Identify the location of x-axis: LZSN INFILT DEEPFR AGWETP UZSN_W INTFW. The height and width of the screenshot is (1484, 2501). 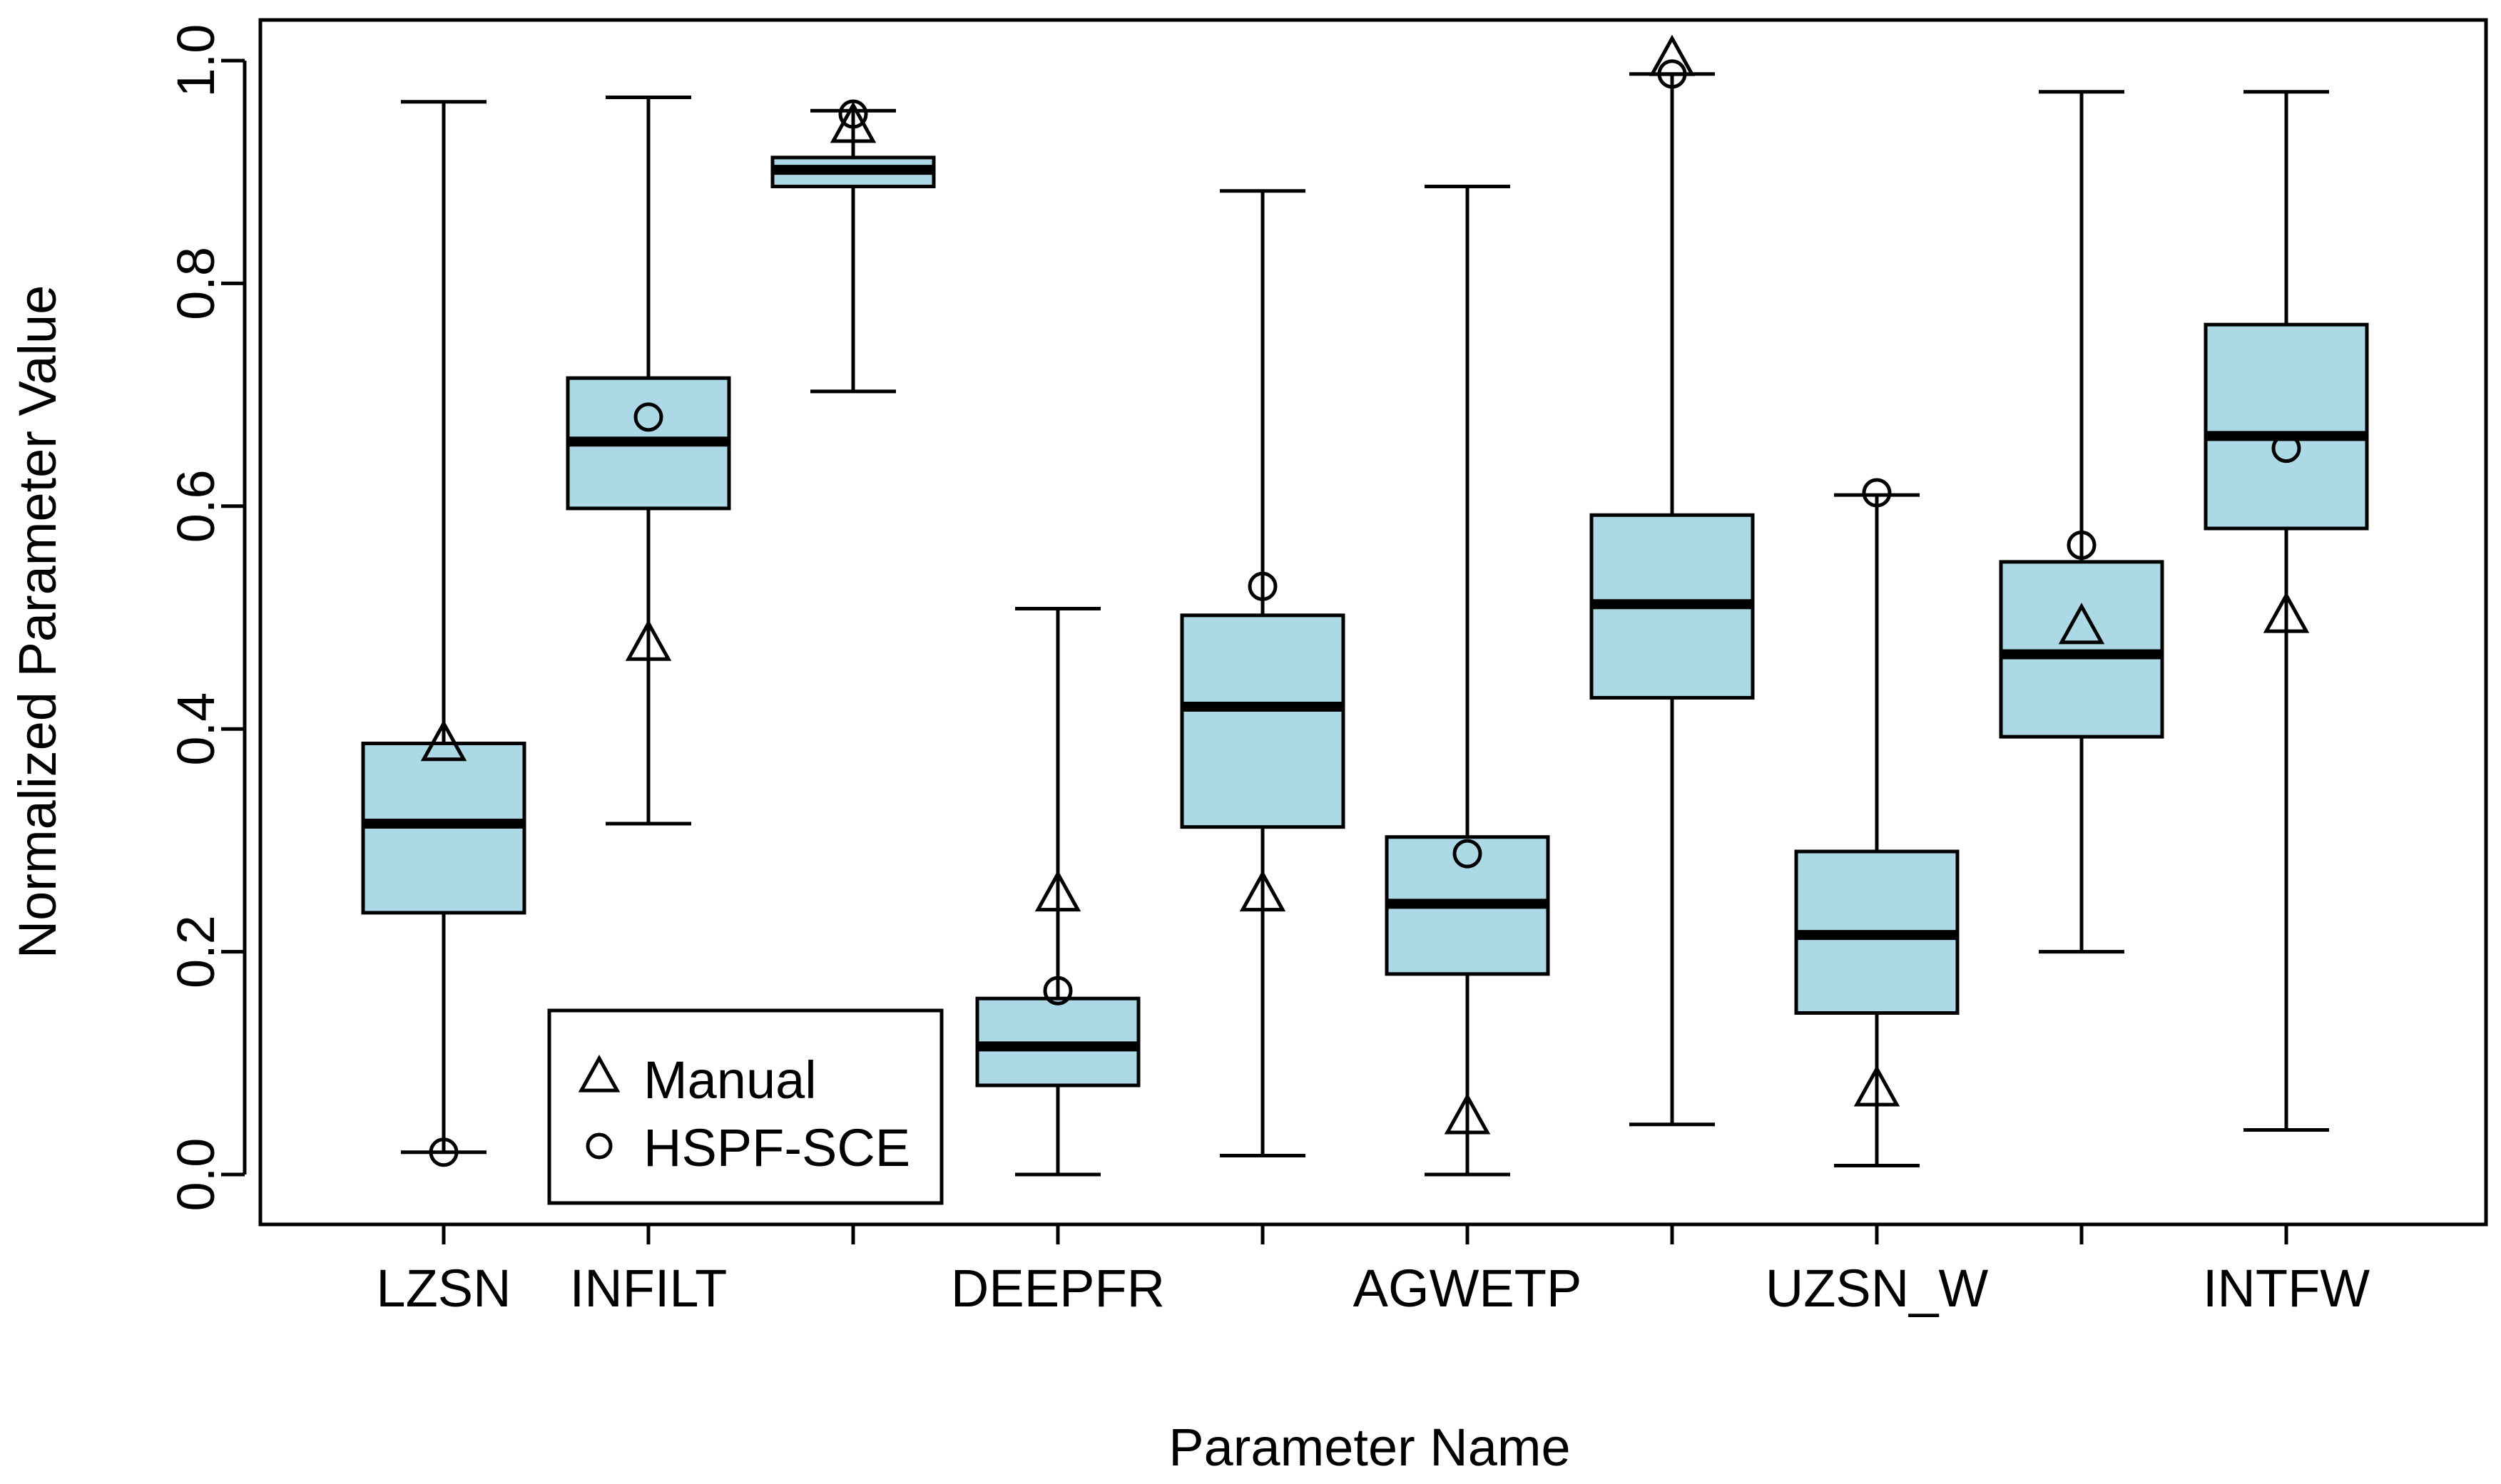
(1373, 1271).